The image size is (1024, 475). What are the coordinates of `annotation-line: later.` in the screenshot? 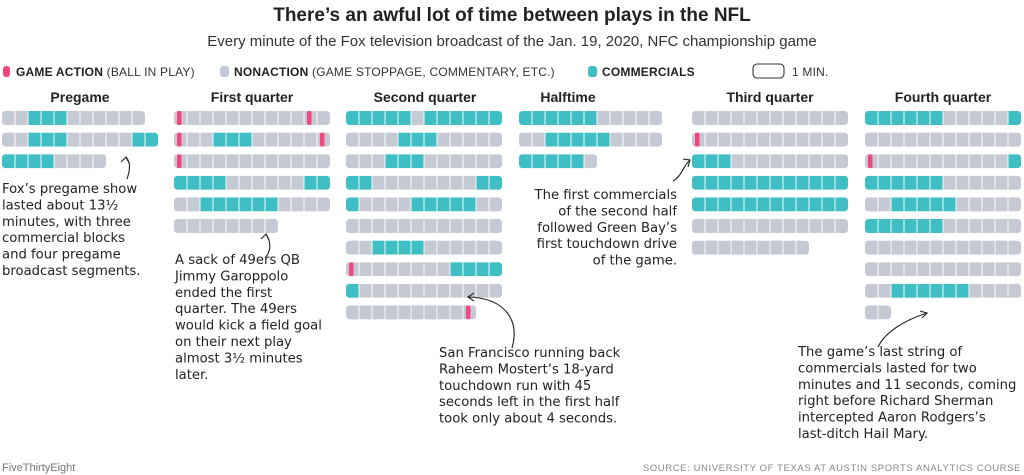 It's located at (191, 375).